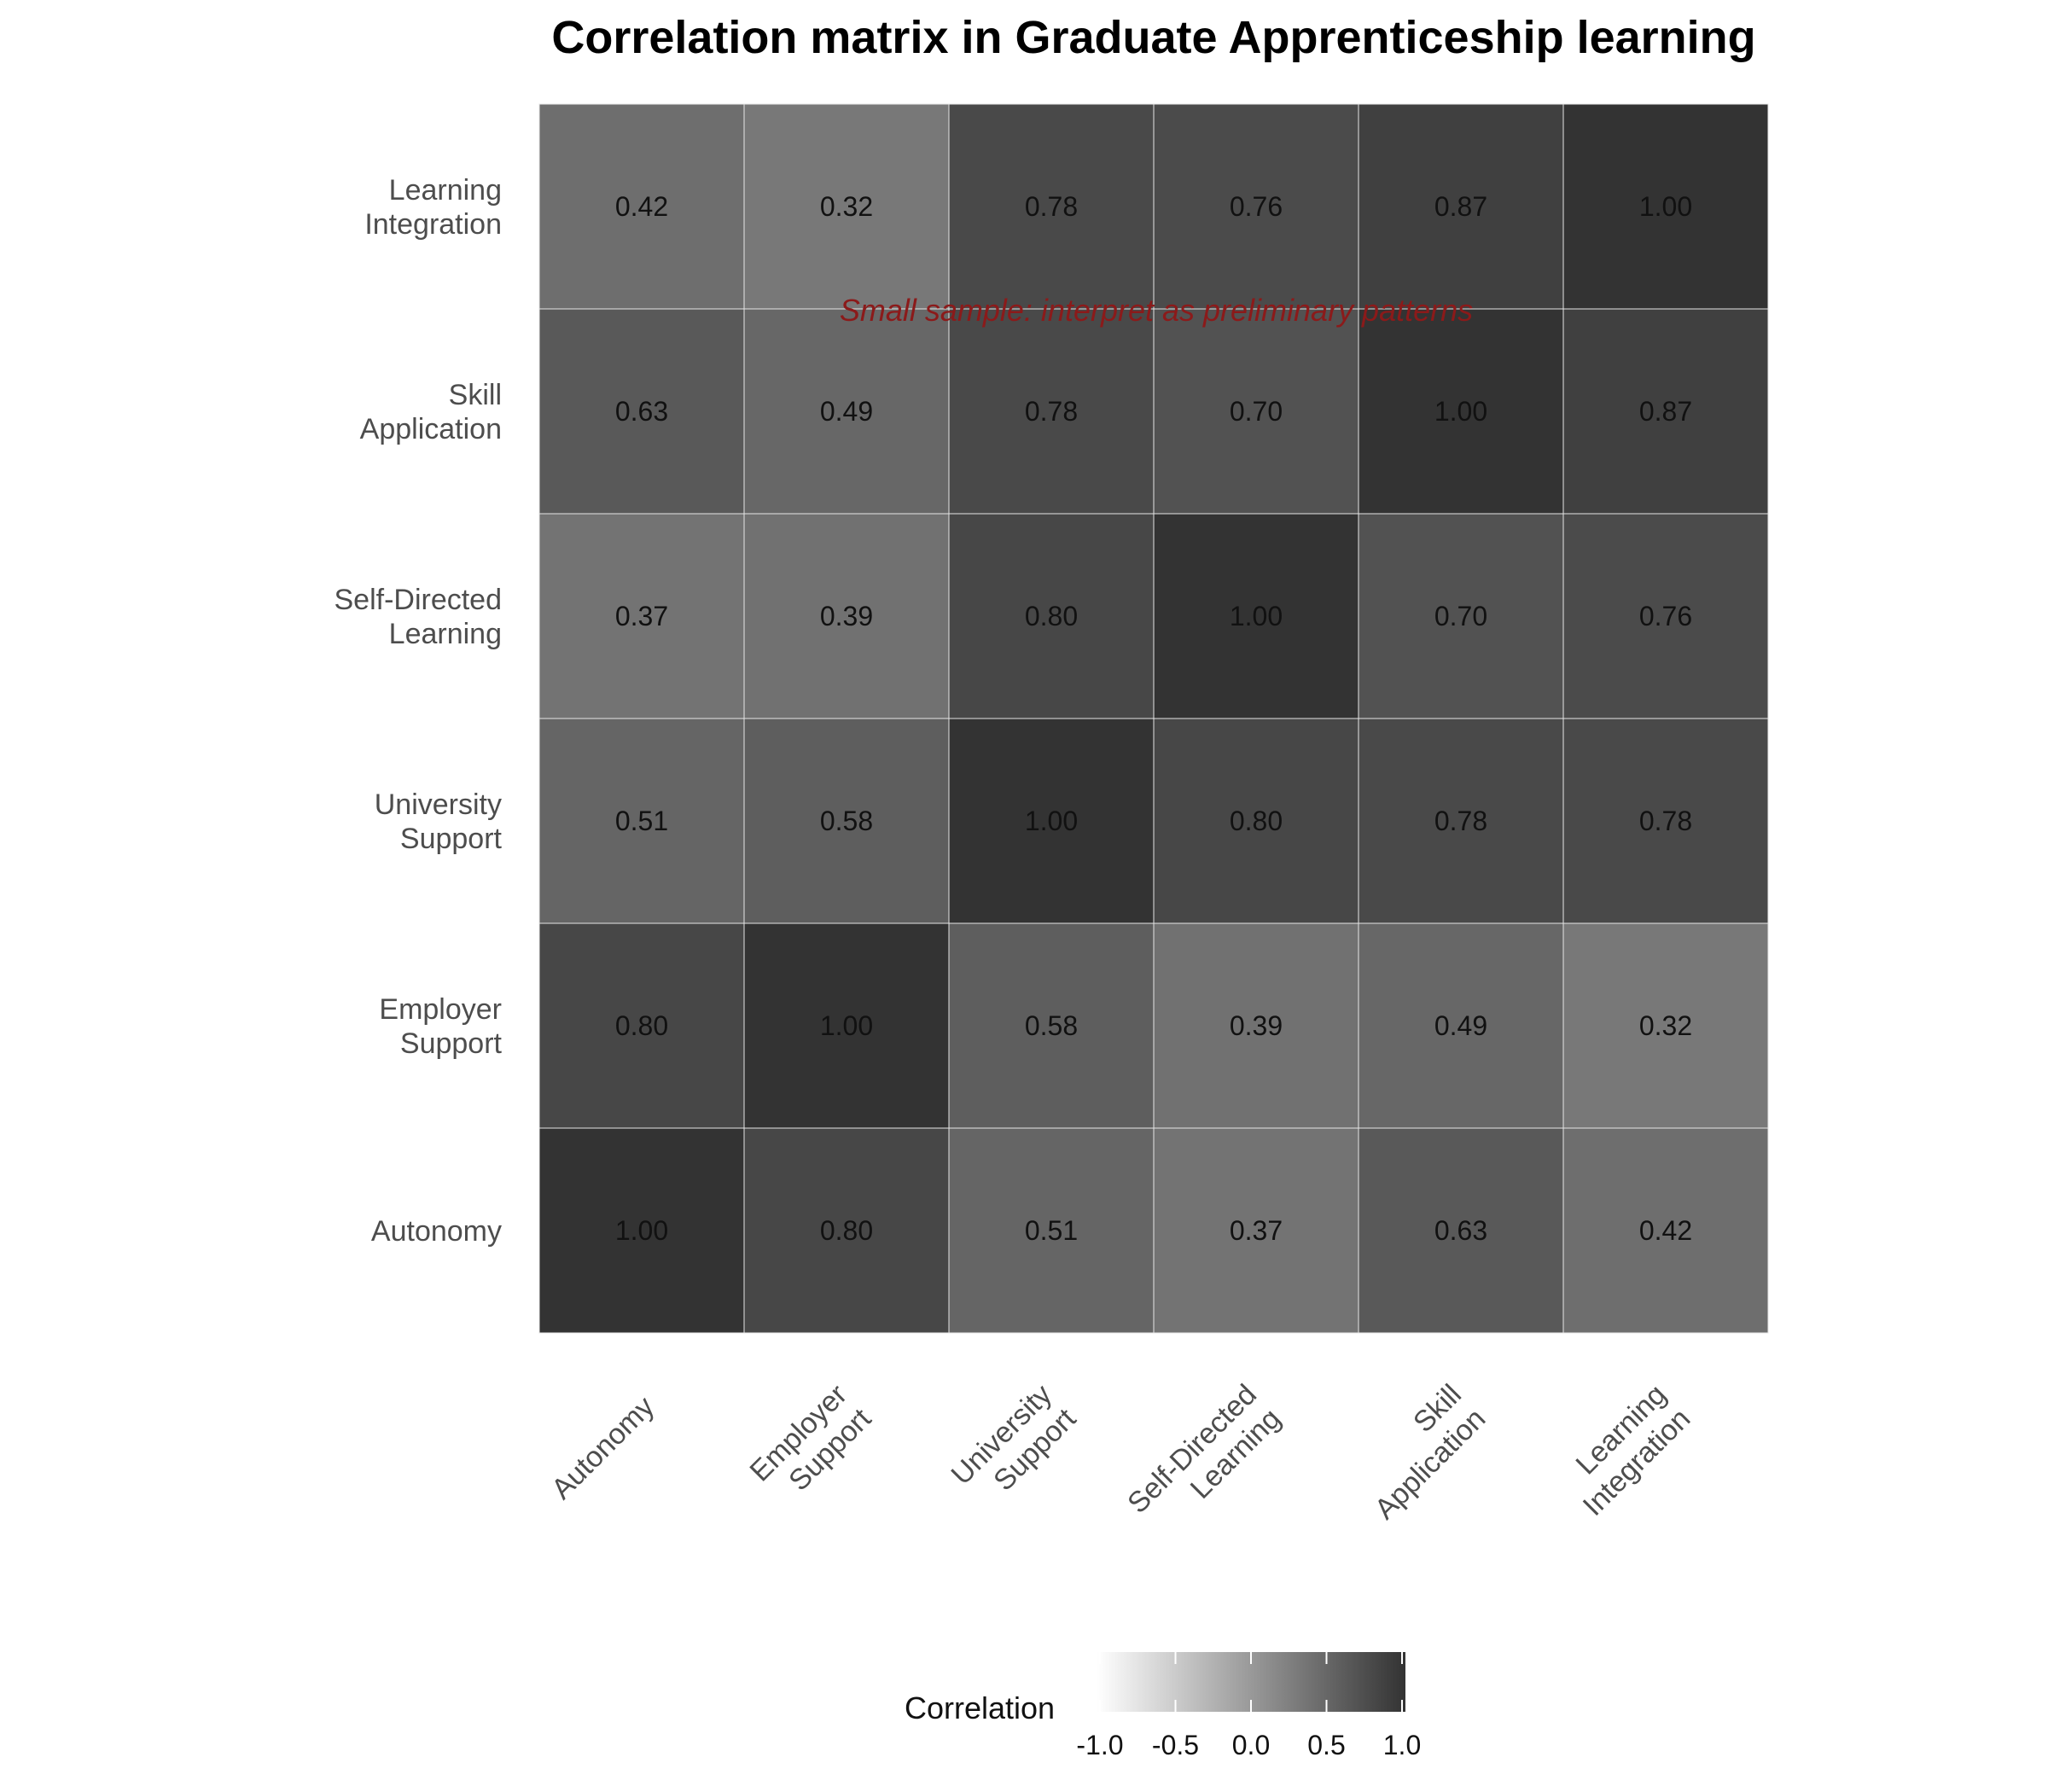  I want to click on x-tick-label: EmployerSupport, so click(811, 1445).